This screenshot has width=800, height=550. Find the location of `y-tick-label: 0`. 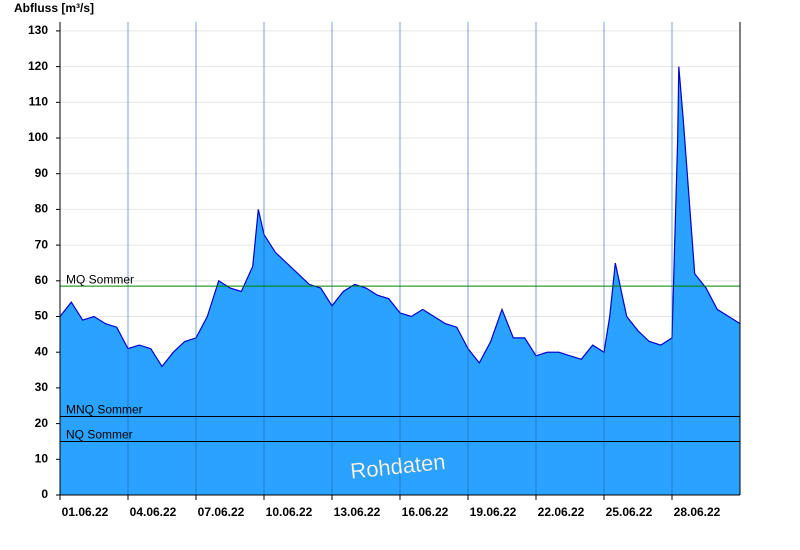

y-tick-label: 0 is located at coordinates (44, 494).